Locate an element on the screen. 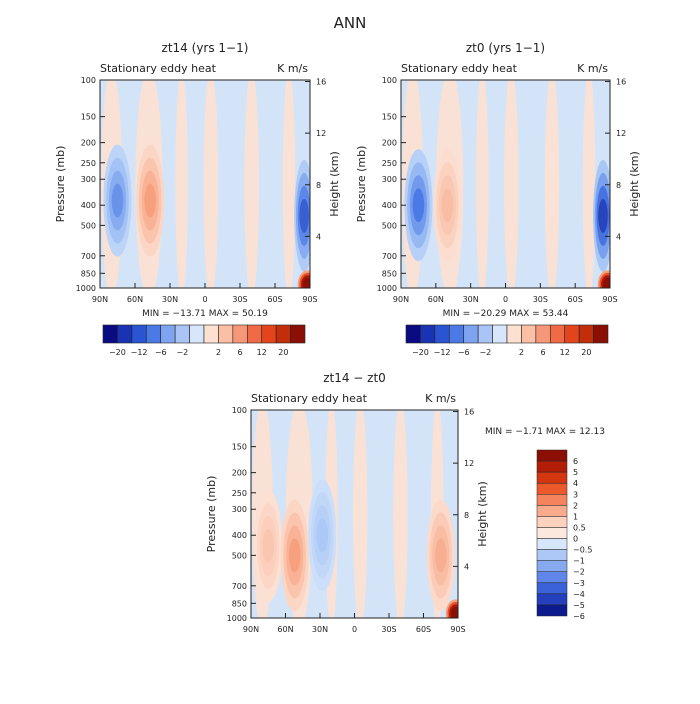  y-right-tick-label: 12 is located at coordinates (621, 133).